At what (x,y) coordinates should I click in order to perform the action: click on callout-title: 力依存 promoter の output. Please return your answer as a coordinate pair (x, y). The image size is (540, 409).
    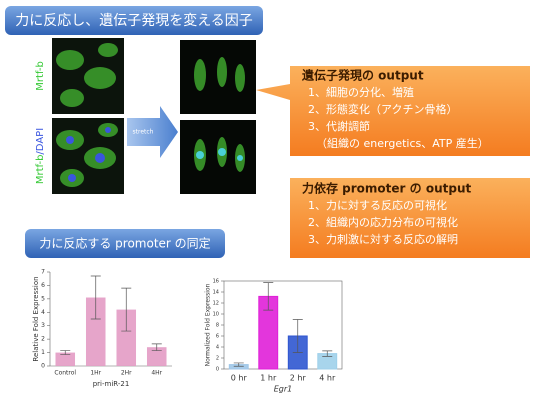
    Looking at the image, I should click on (386, 188).